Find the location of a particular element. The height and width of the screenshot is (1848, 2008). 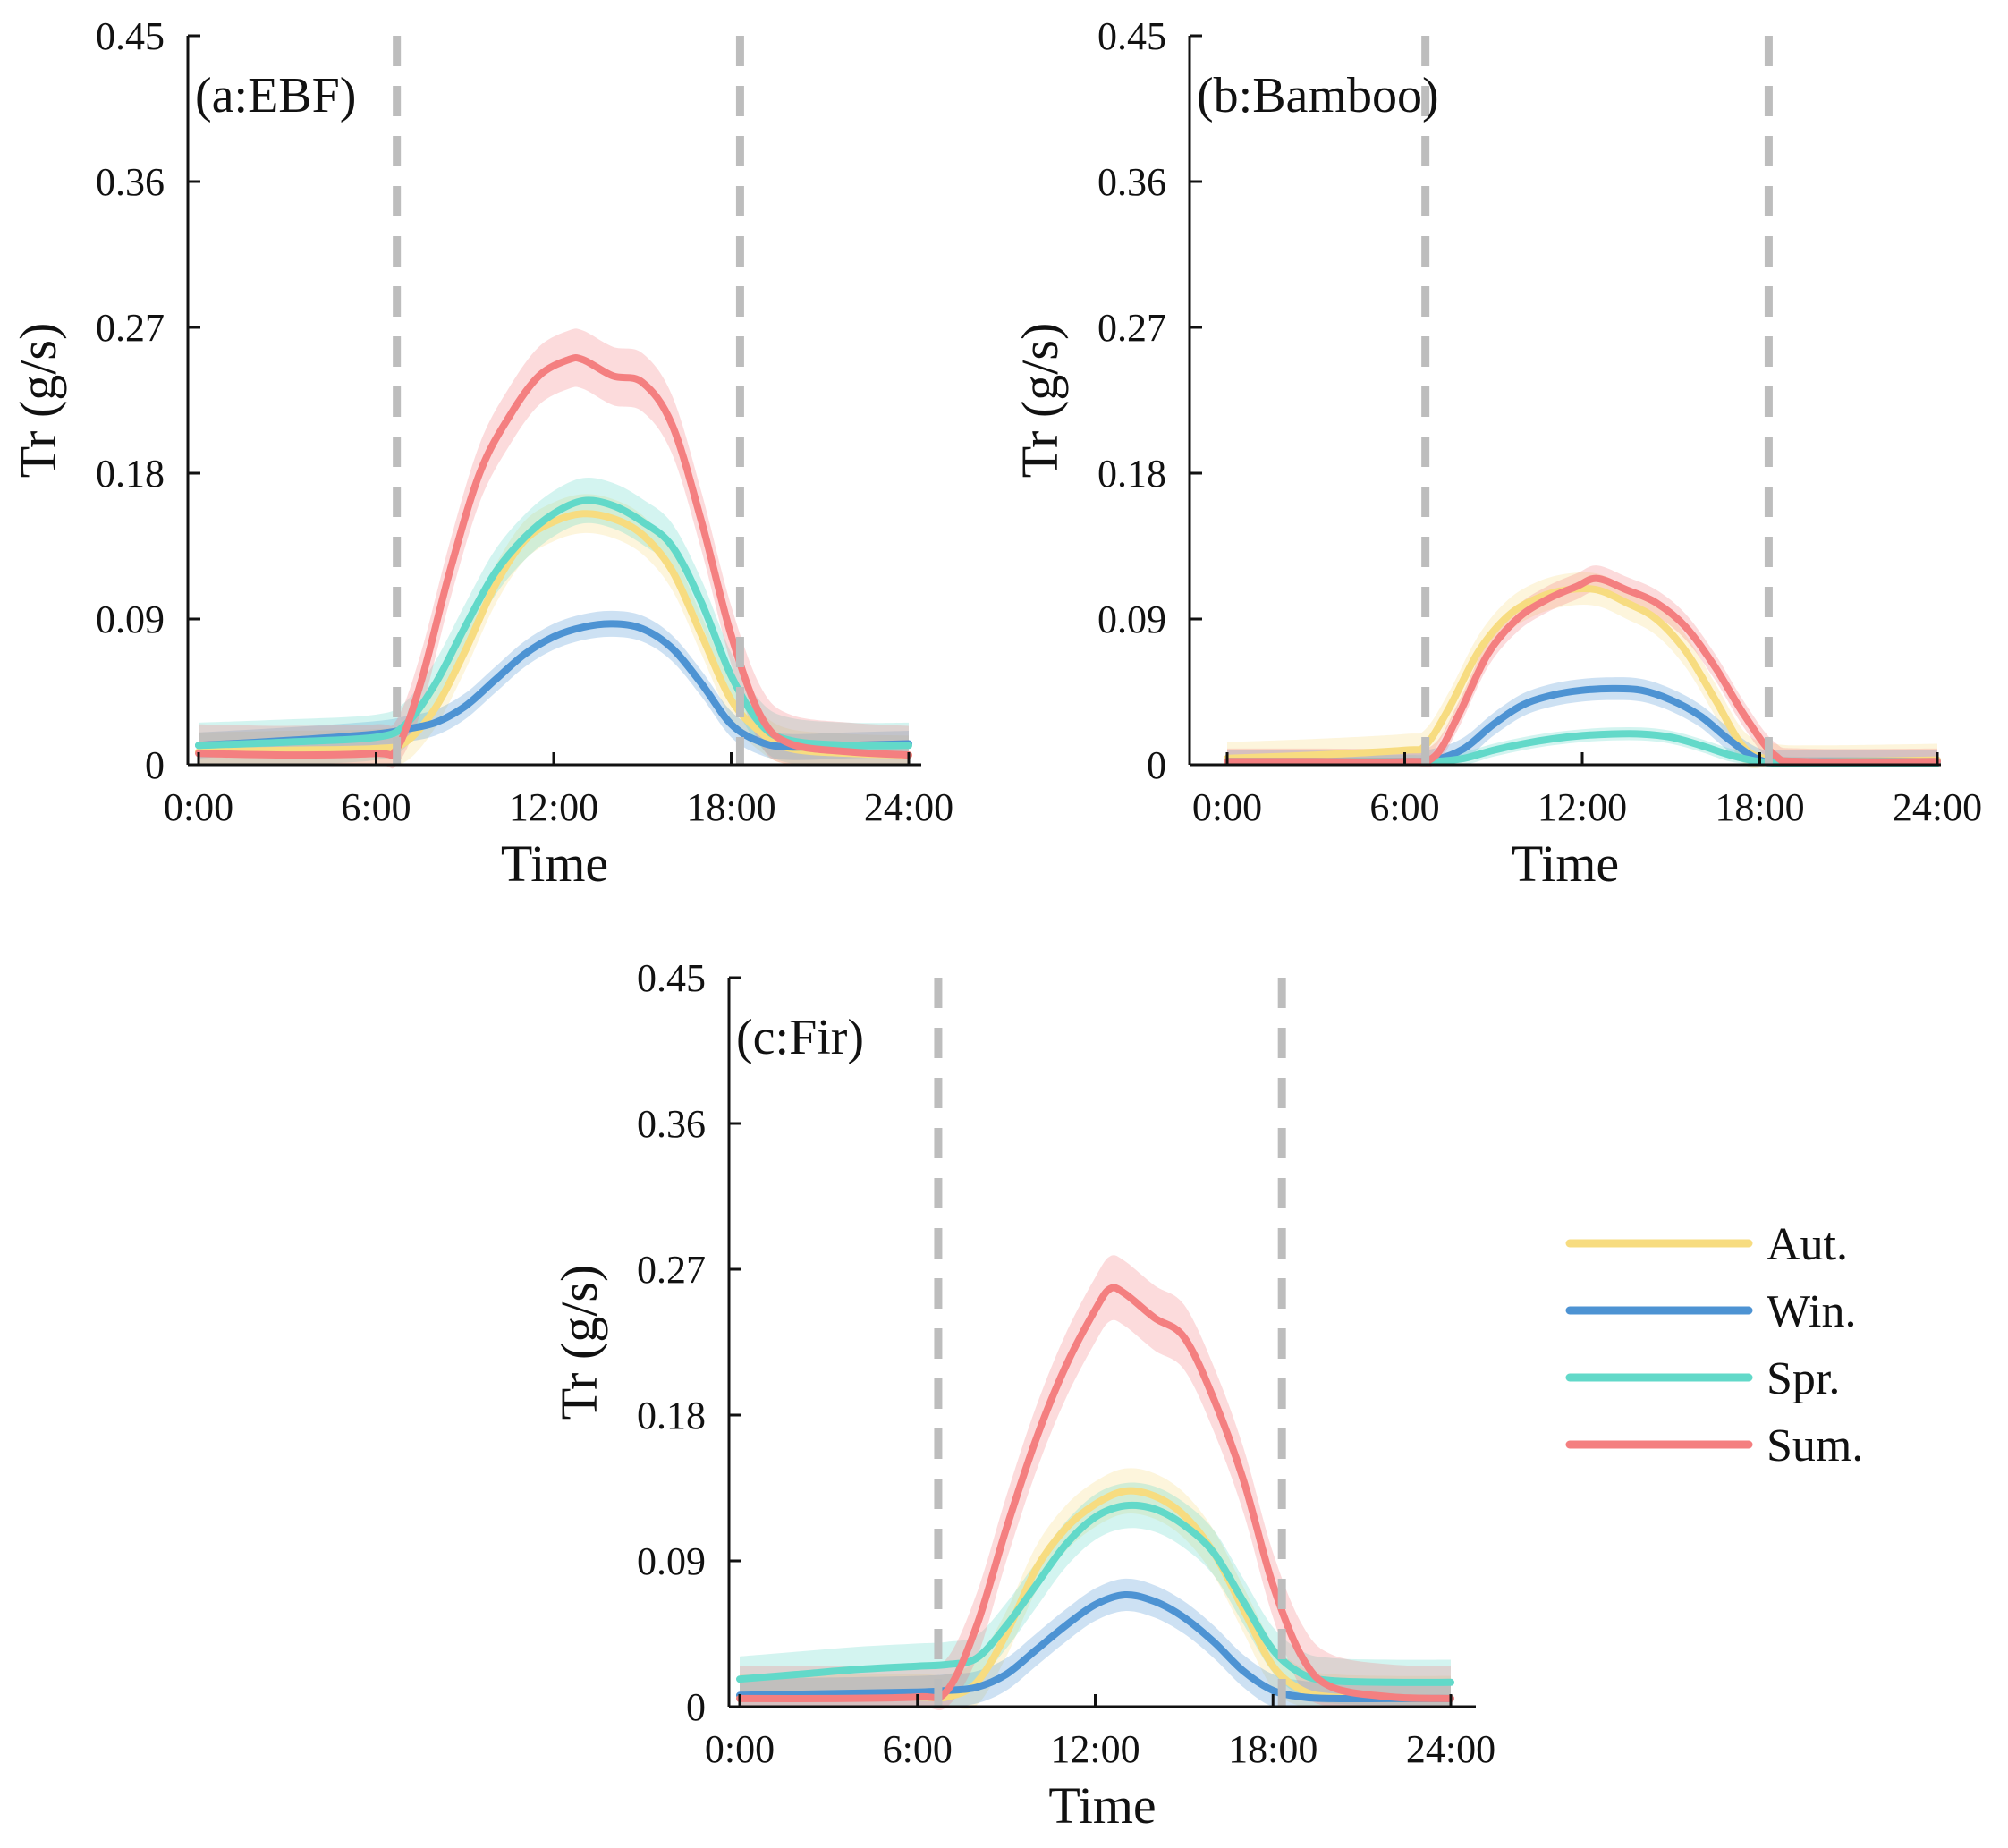

legend-label-win: Win. is located at coordinates (1811, 1311).